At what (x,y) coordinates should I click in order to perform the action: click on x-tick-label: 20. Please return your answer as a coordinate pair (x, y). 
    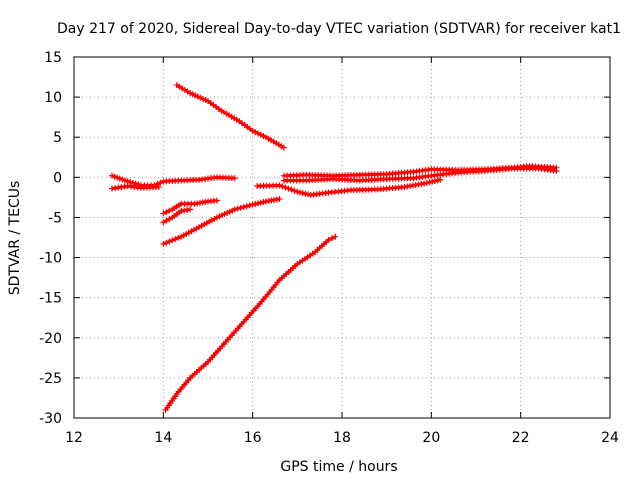
    Looking at the image, I should click on (431, 438).